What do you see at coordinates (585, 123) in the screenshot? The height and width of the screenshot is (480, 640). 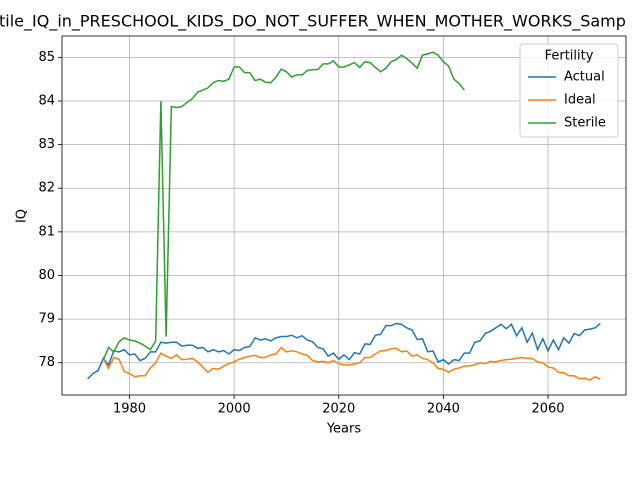 I see `legend-label: Sterile` at bounding box center [585, 123].